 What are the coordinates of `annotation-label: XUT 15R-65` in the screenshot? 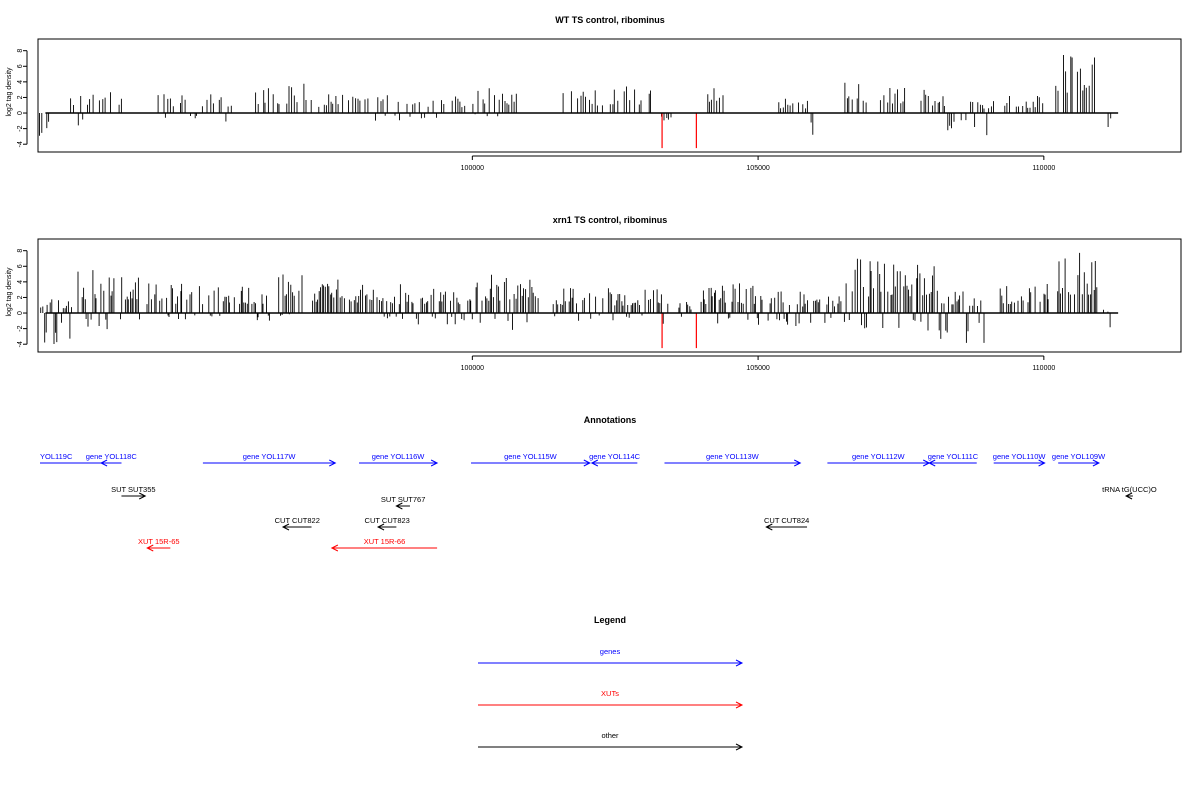 It's located at (159, 541).